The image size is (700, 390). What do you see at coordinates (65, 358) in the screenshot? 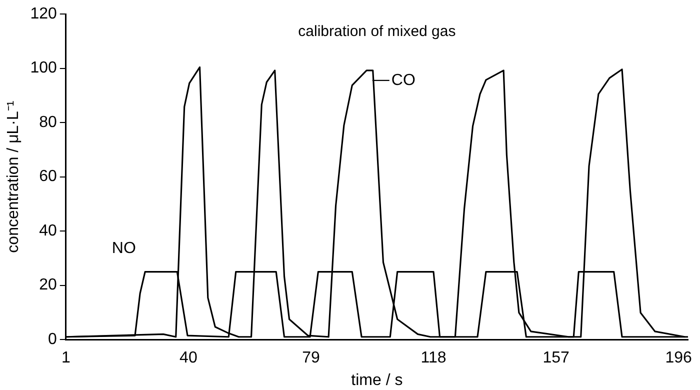
I see `x-tick-label: 1` at bounding box center [65, 358].